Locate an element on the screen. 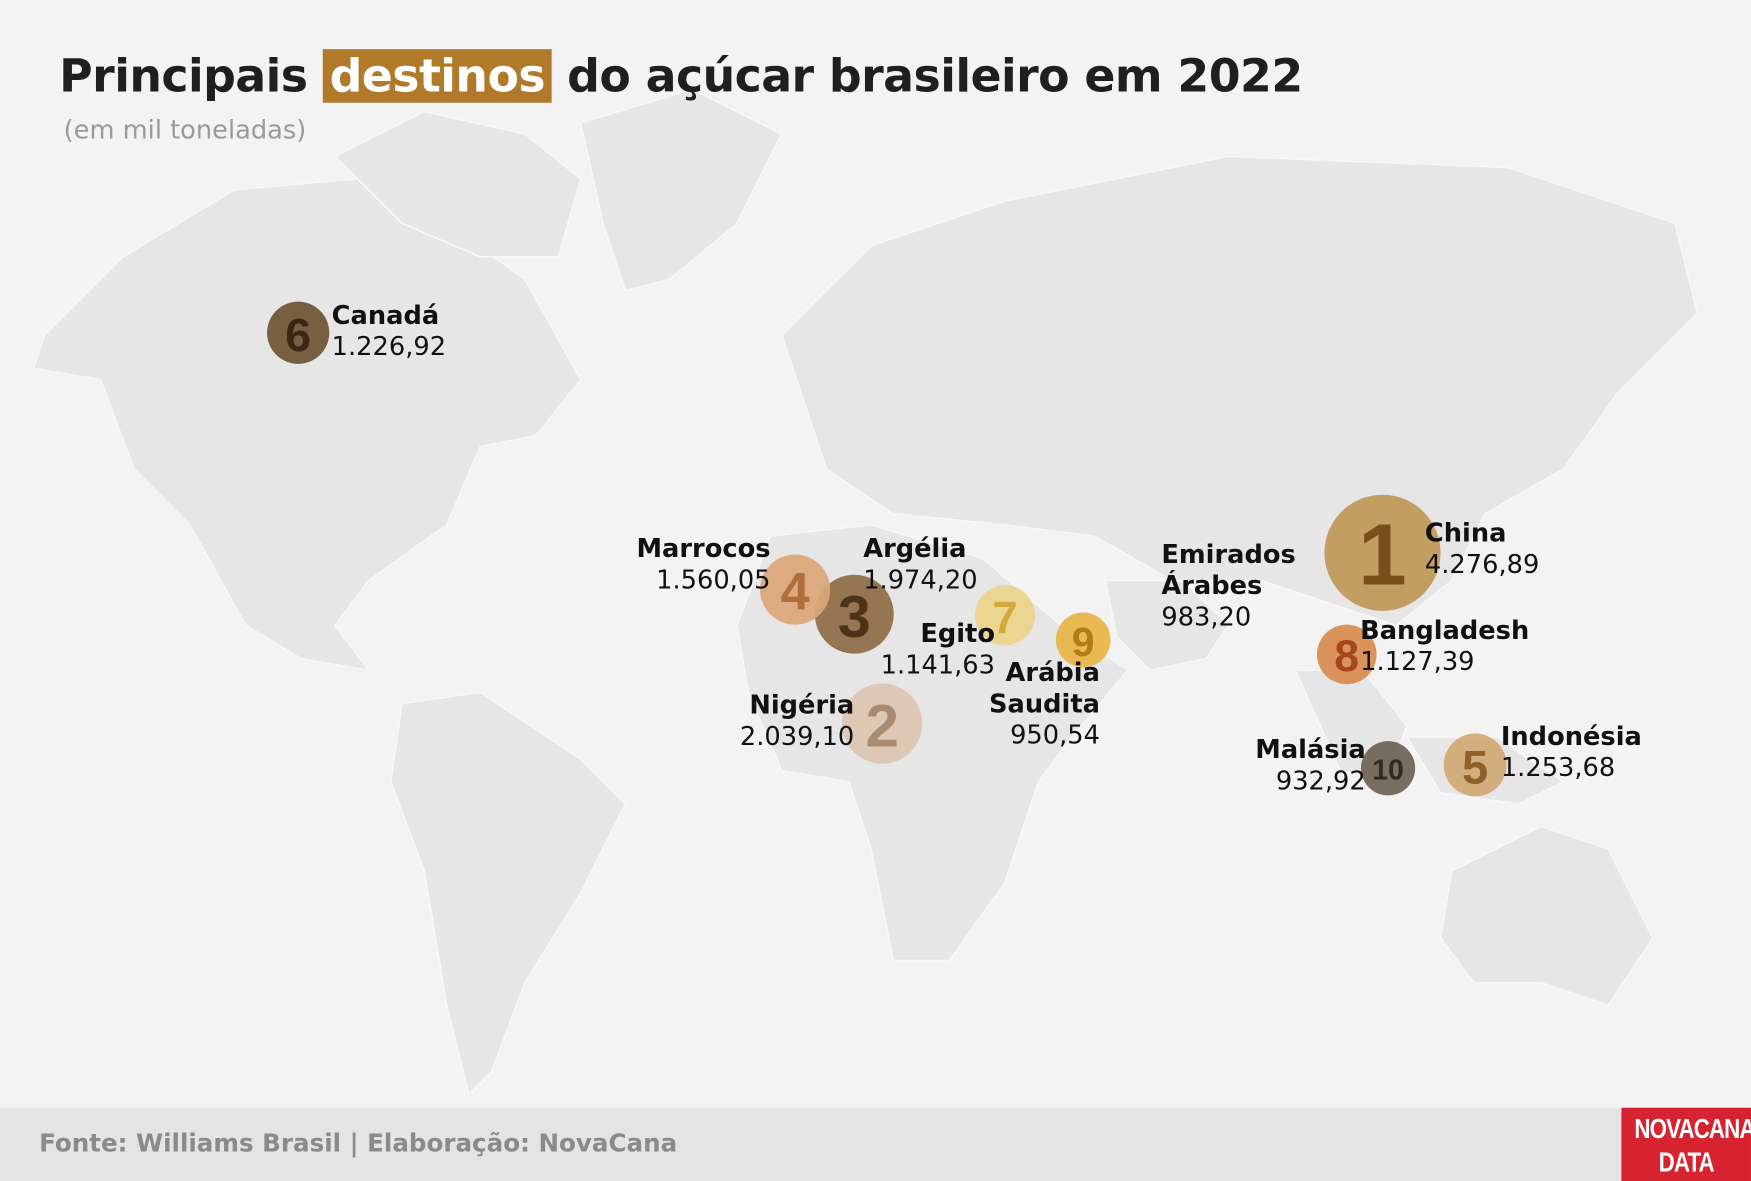 This screenshot has height=1181, width=1751. rank-label: 3 is located at coordinates (854, 616).